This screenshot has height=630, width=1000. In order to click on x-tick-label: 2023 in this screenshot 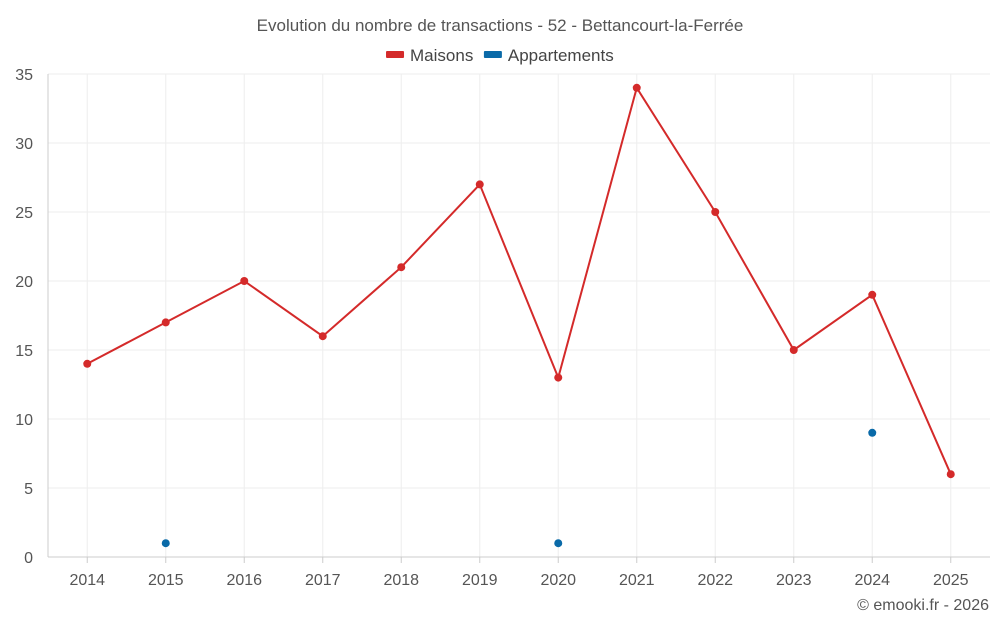, I will do `click(794, 580)`.